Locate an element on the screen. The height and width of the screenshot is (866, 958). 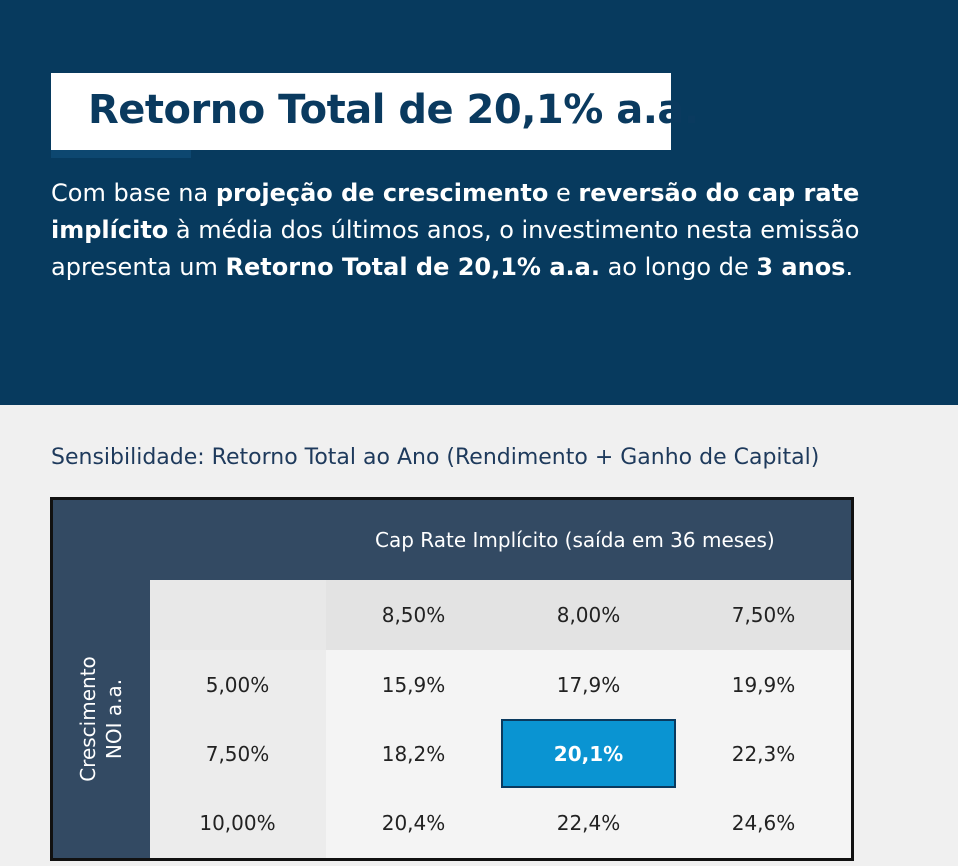
intro-emphasis: 3 anos is located at coordinates (801, 267).